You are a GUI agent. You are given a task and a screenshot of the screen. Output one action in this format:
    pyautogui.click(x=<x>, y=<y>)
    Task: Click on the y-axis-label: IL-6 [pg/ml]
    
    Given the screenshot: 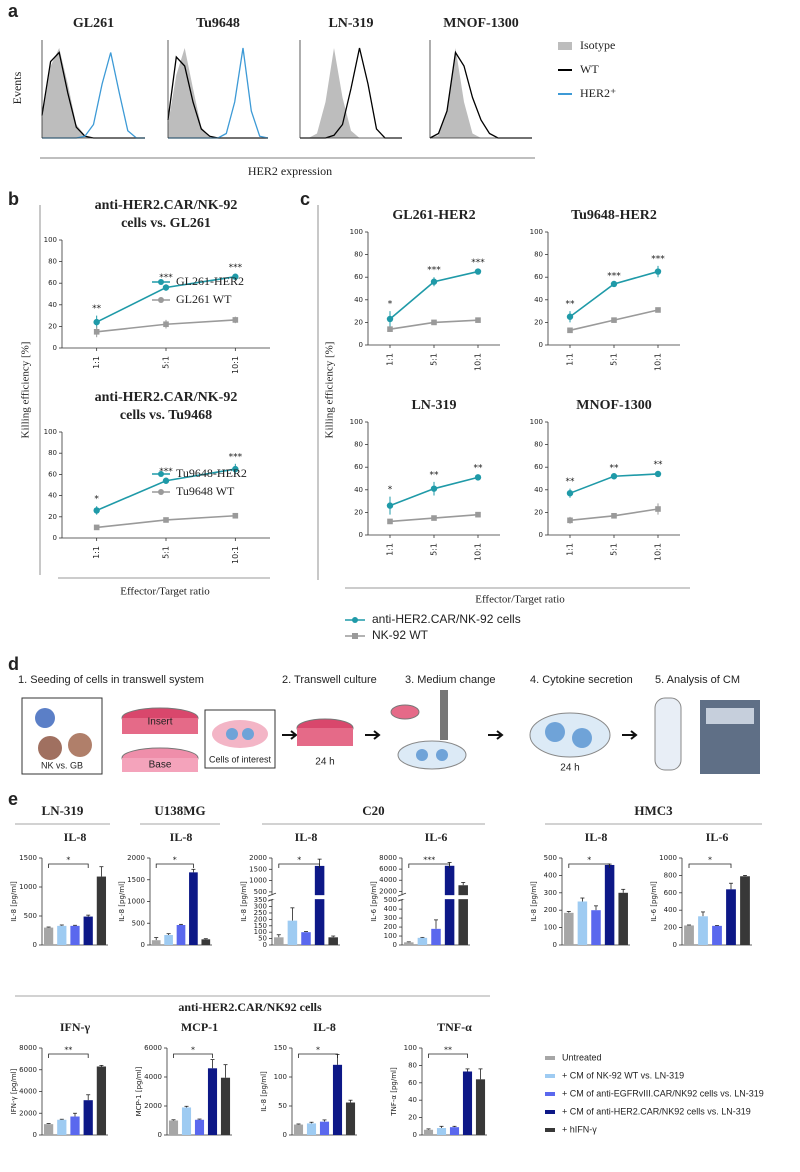 What is the action you would take?
    pyautogui.click(x=374, y=901)
    